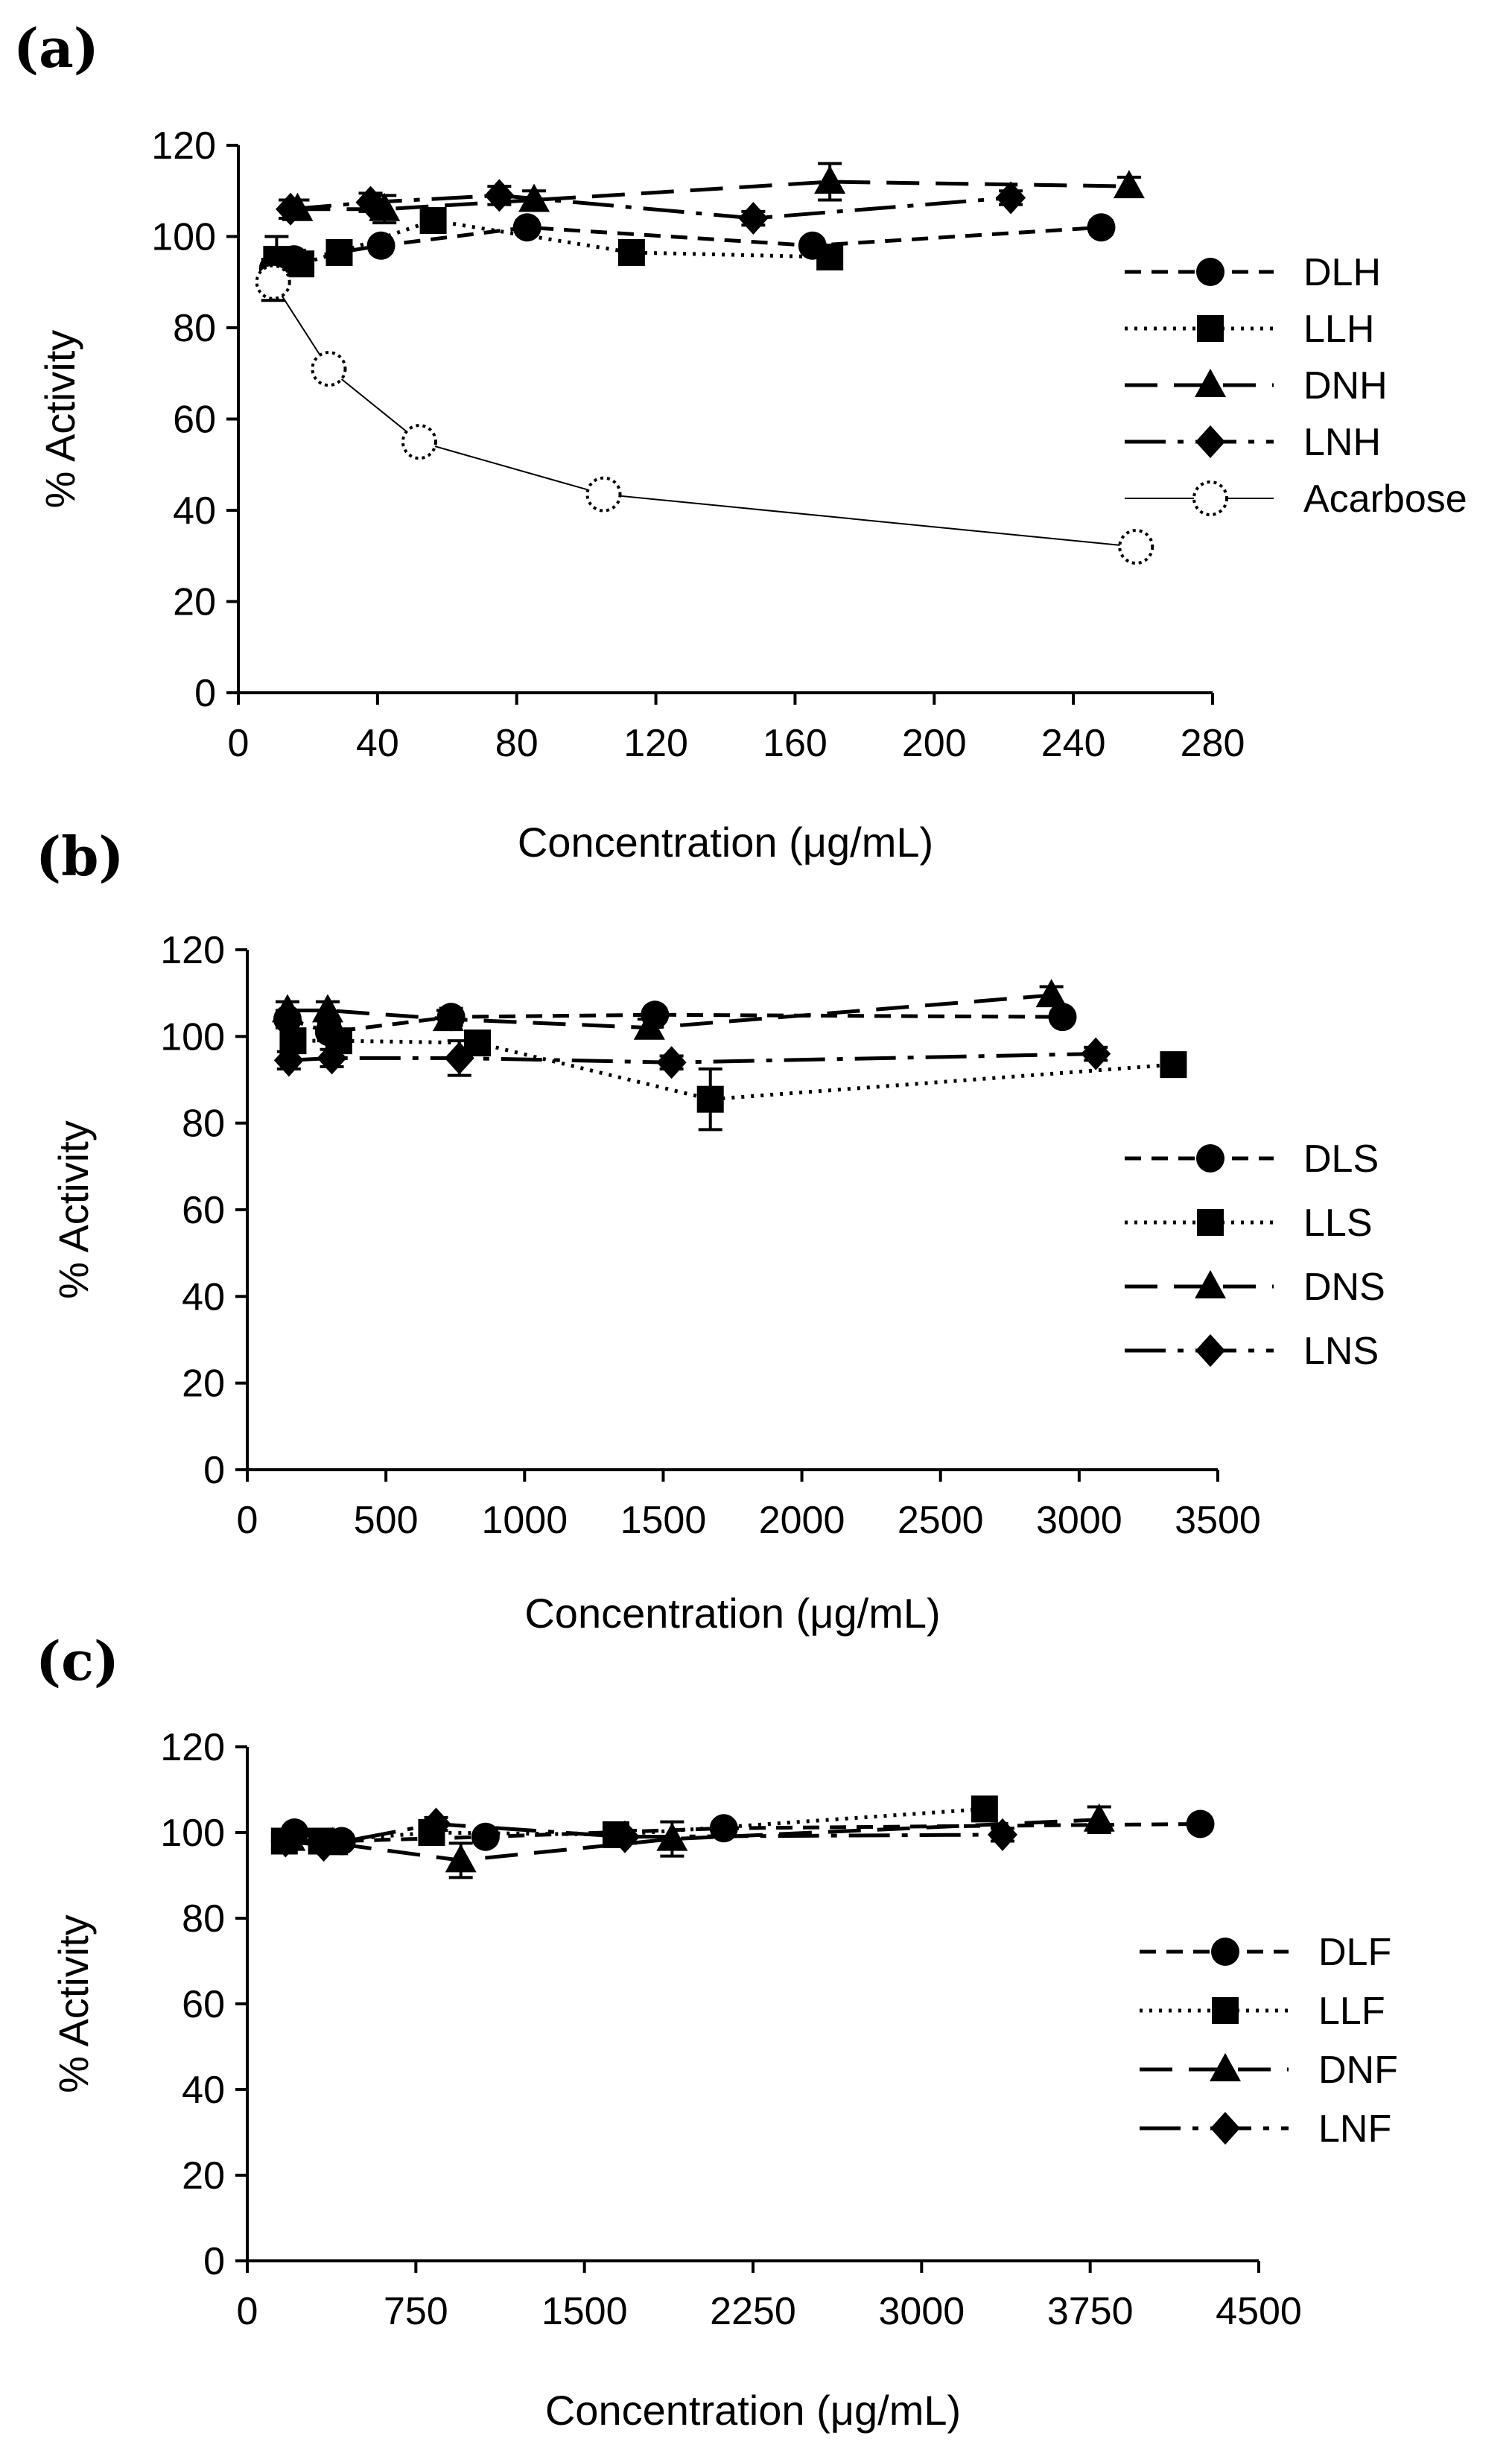 The image size is (1512, 2462). What do you see at coordinates (524, 1520) in the screenshot?
I see `x-tick-label: 1000` at bounding box center [524, 1520].